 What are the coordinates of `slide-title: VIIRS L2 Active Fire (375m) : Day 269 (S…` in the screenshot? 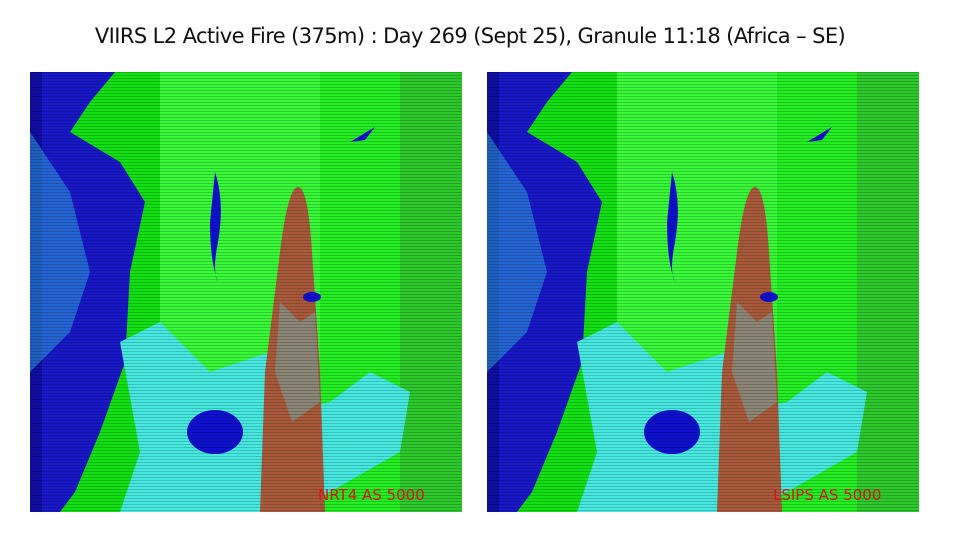 It's located at (470, 36).